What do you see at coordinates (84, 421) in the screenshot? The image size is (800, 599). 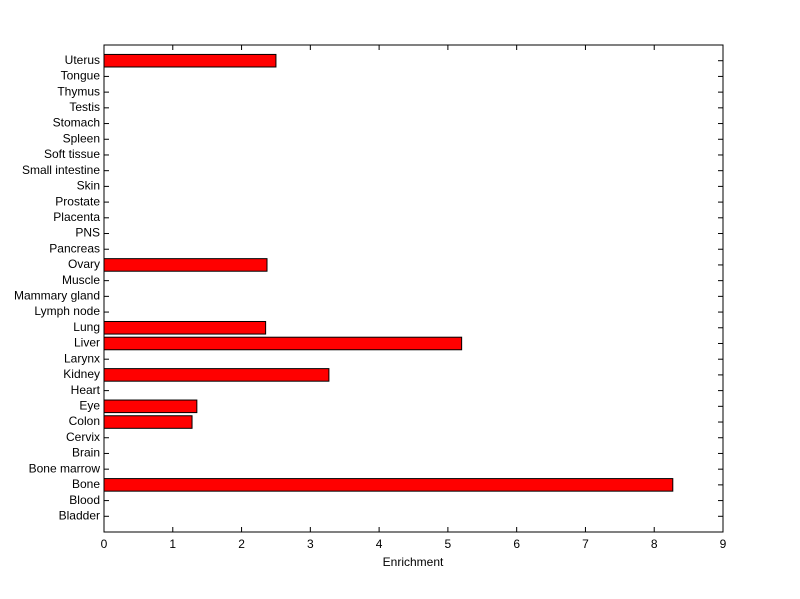 I see `y-tick-label: Colon` at bounding box center [84, 421].